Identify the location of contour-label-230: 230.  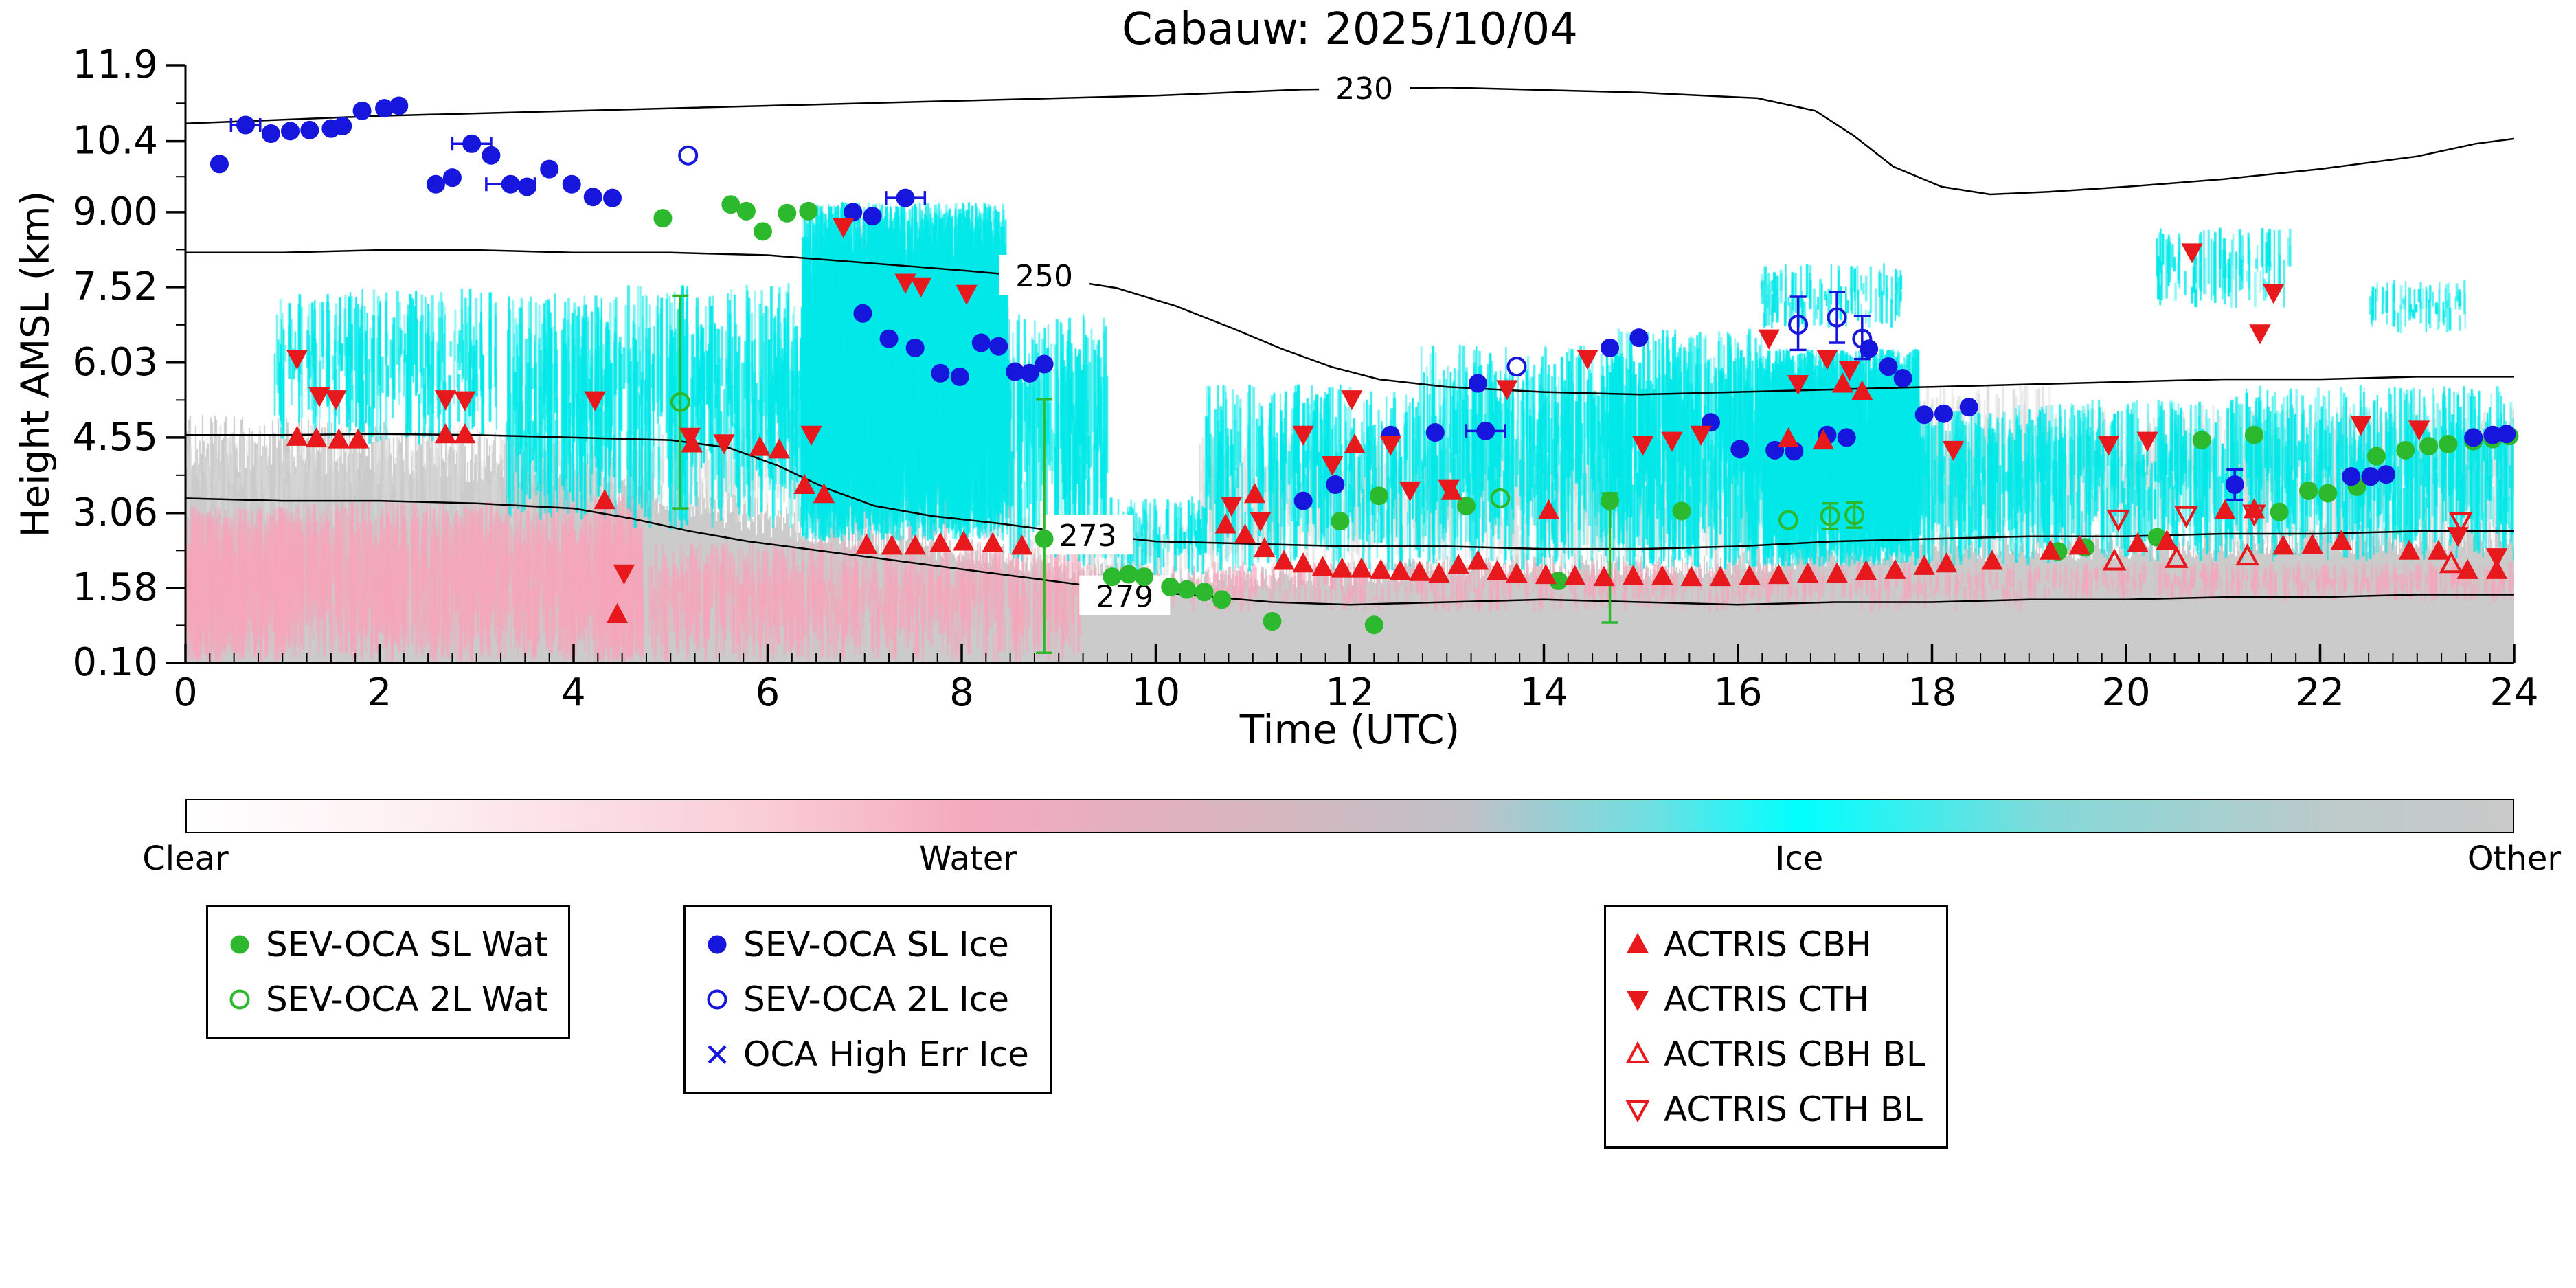
(1364, 88).